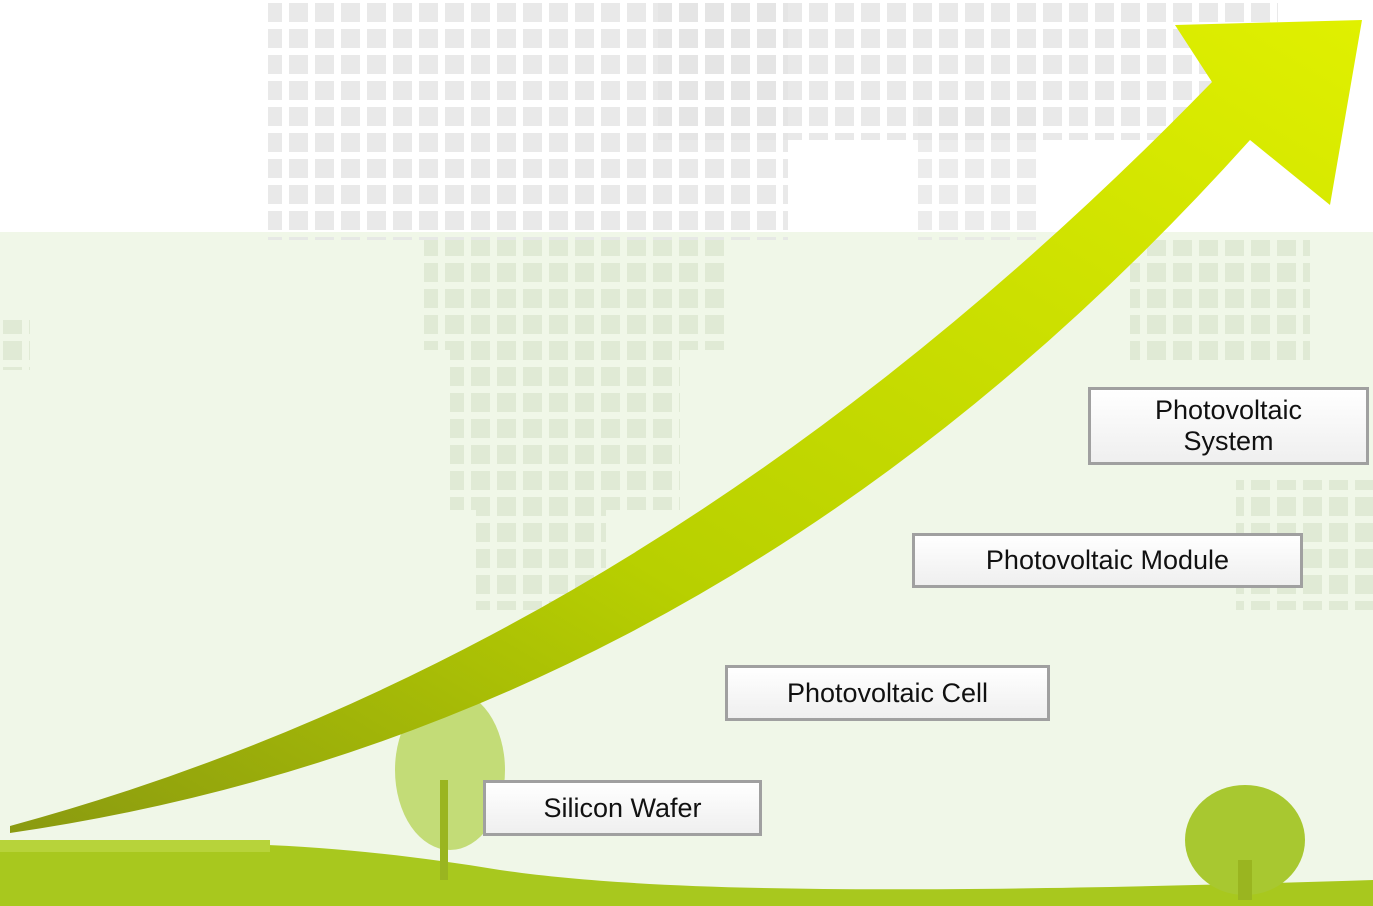 This screenshot has height=906, width=1373. I want to click on step-box: Photovoltaic Module, so click(1107, 560).